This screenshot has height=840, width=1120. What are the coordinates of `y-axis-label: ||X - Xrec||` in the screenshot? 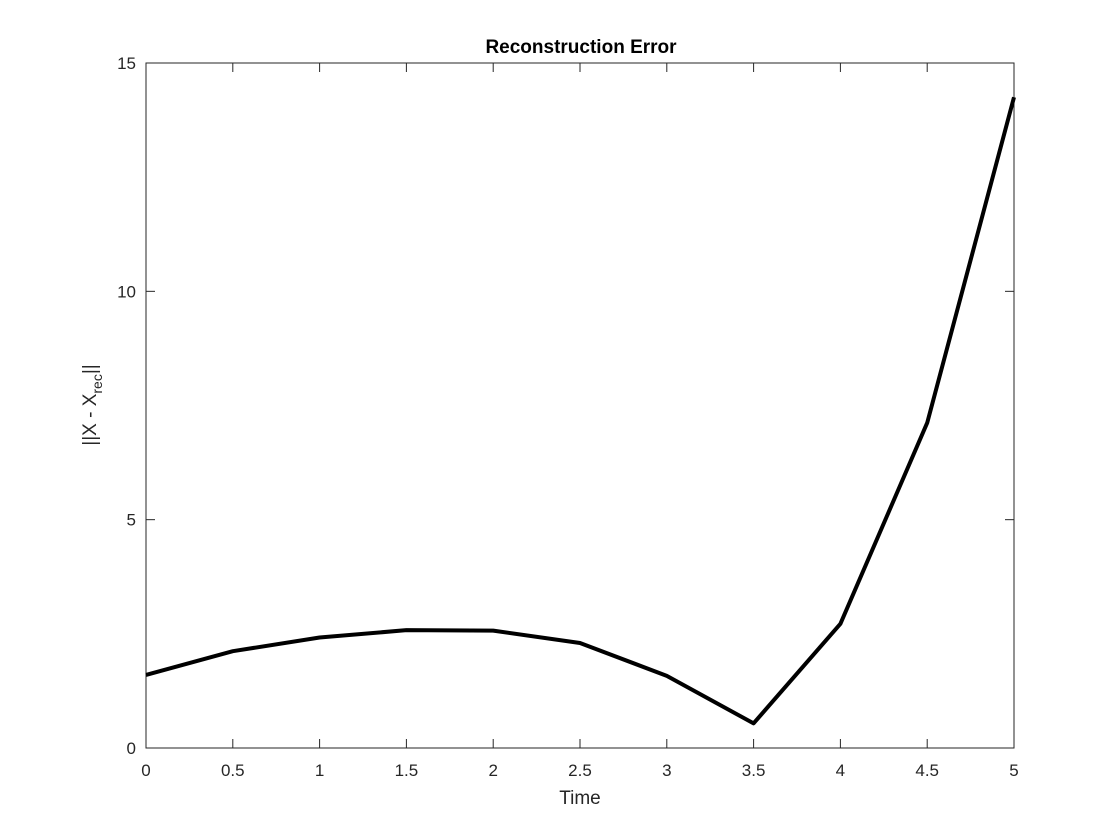 It's located at (92, 404).